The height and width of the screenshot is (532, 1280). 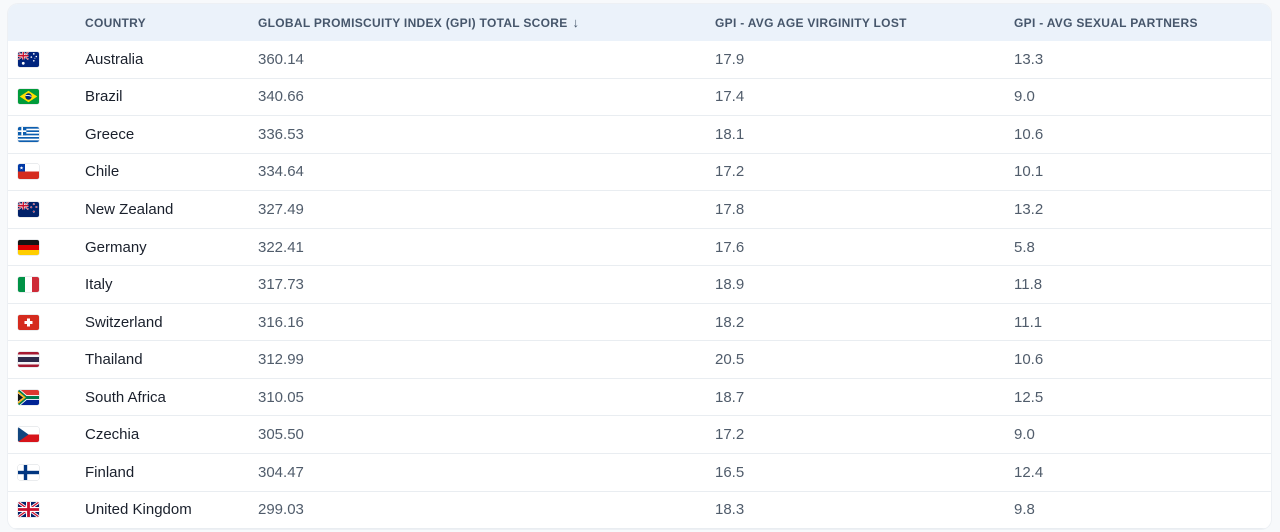 What do you see at coordinates (730, 322) in the screenshot?
I see `avg-age-virginity-lost: 18.2` at bounding box center [730, 322].